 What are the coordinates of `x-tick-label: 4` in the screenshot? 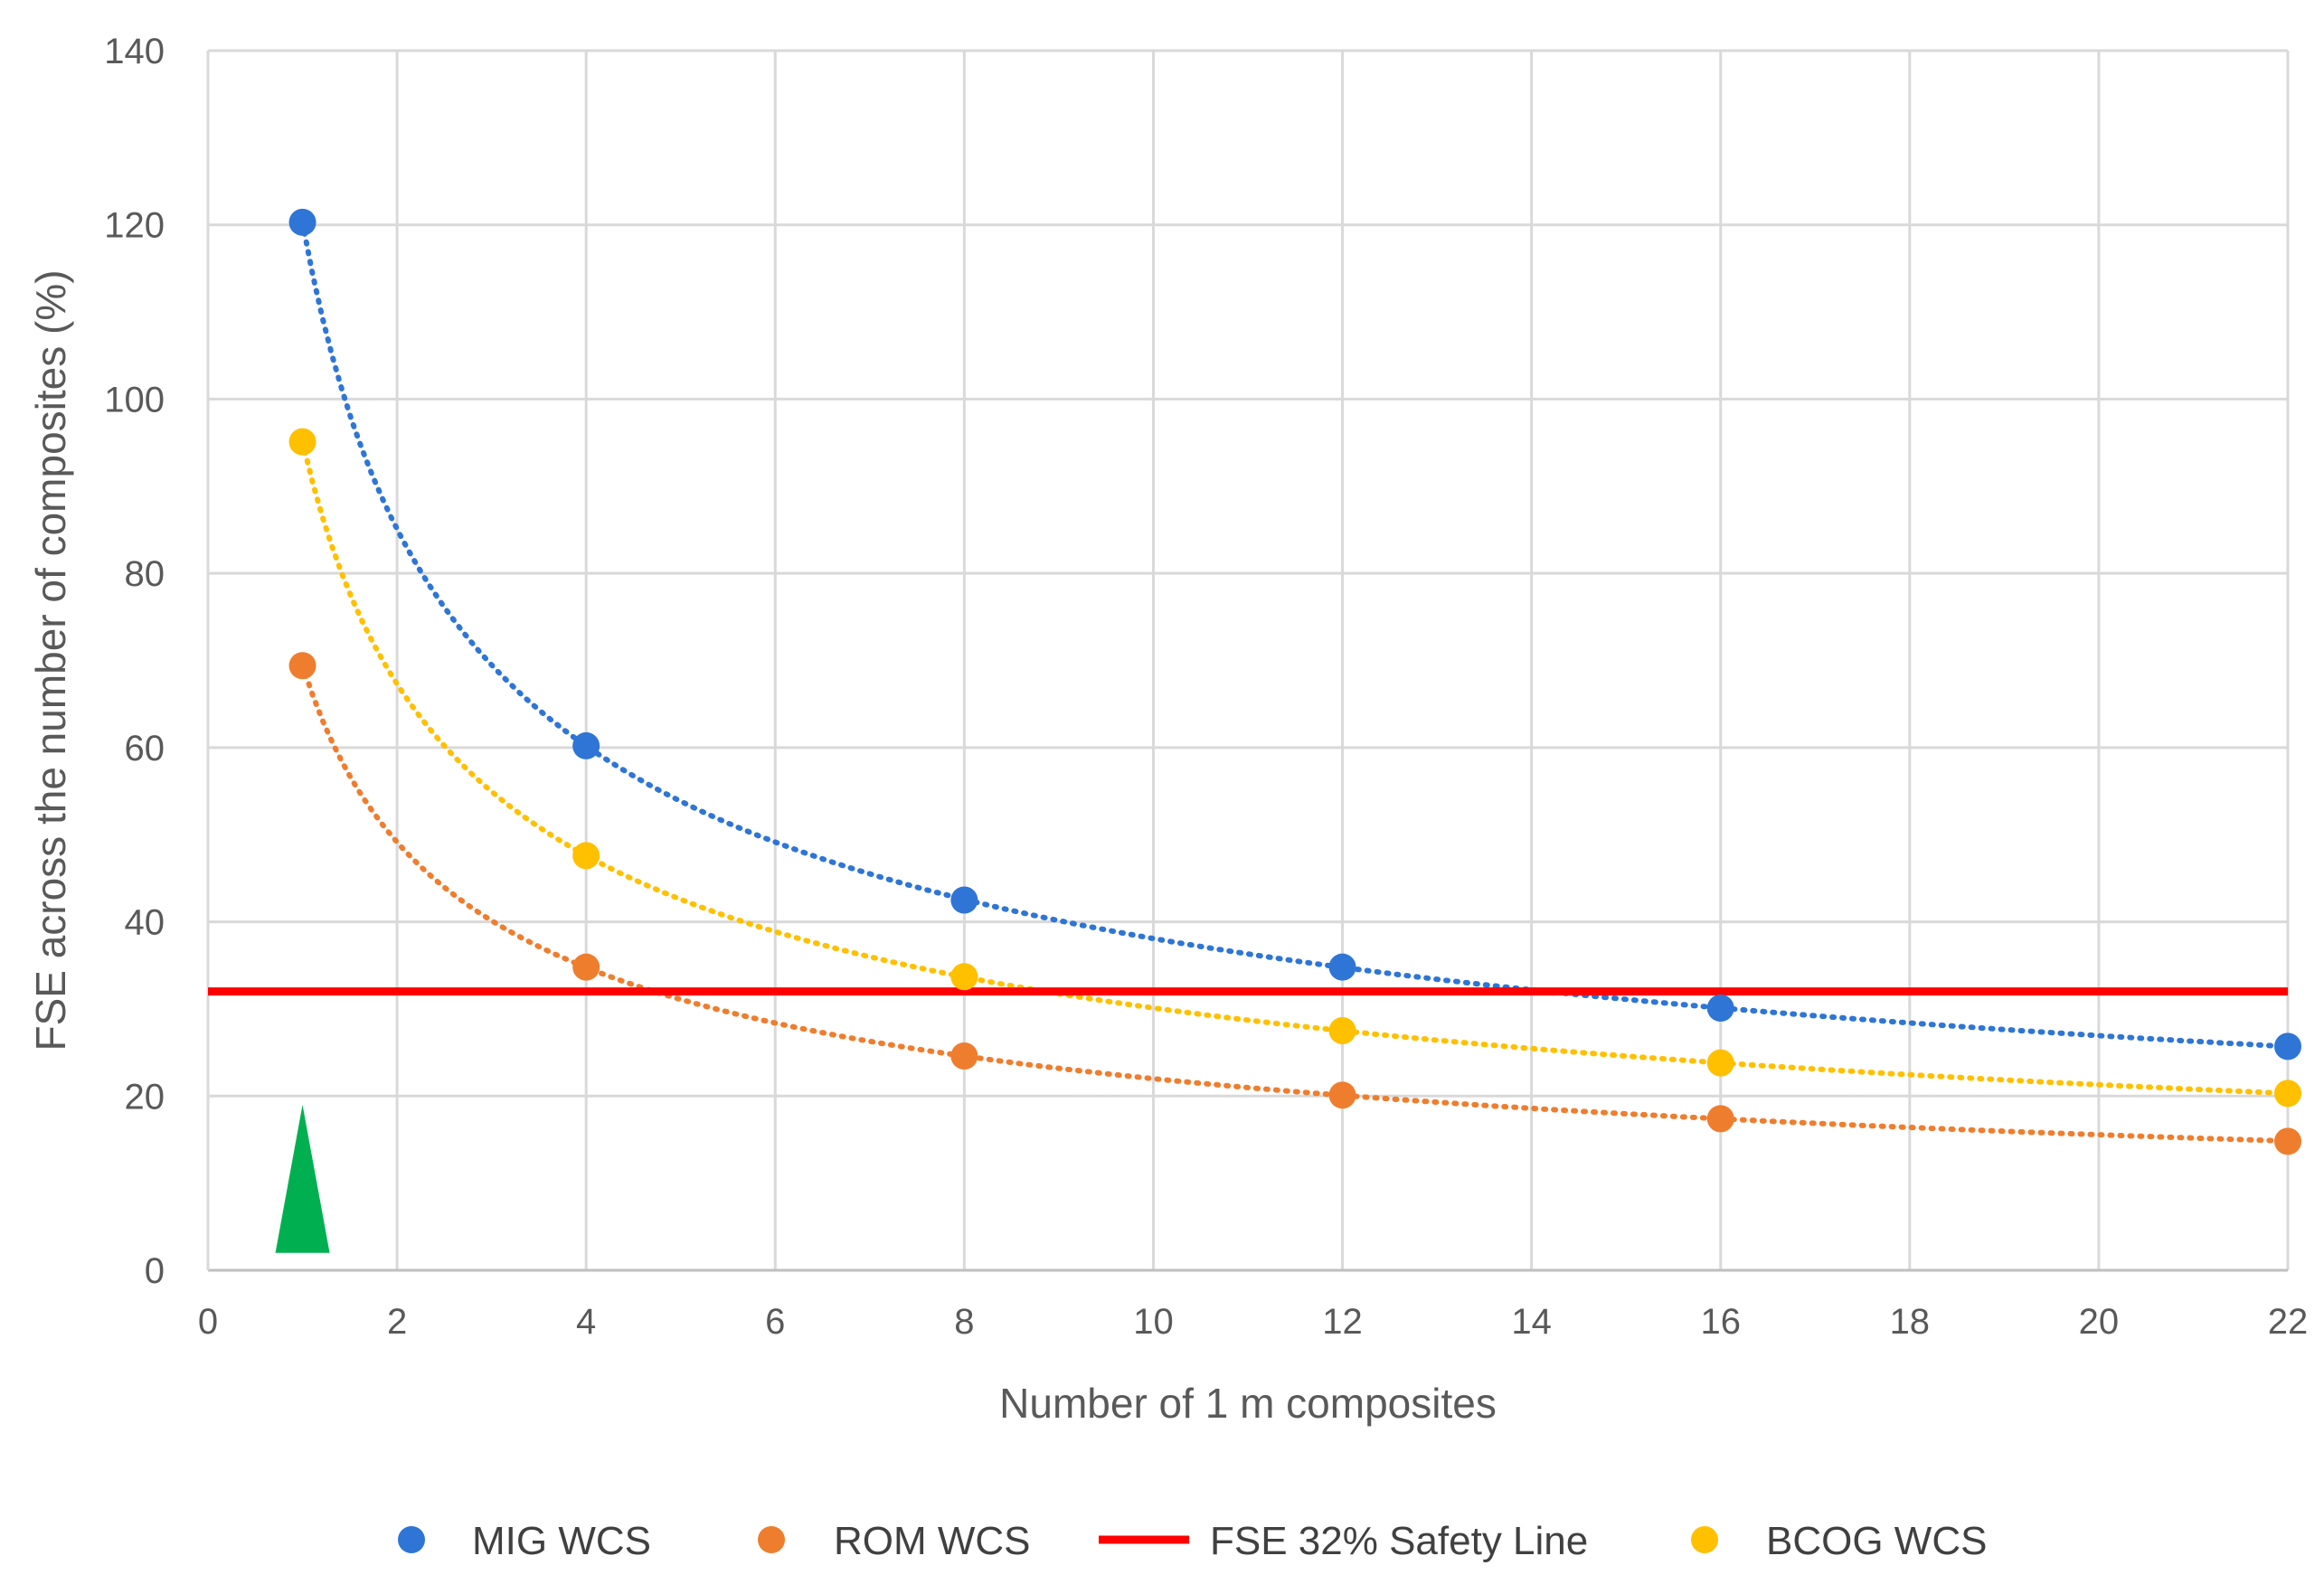 It's located at (586, 1322).